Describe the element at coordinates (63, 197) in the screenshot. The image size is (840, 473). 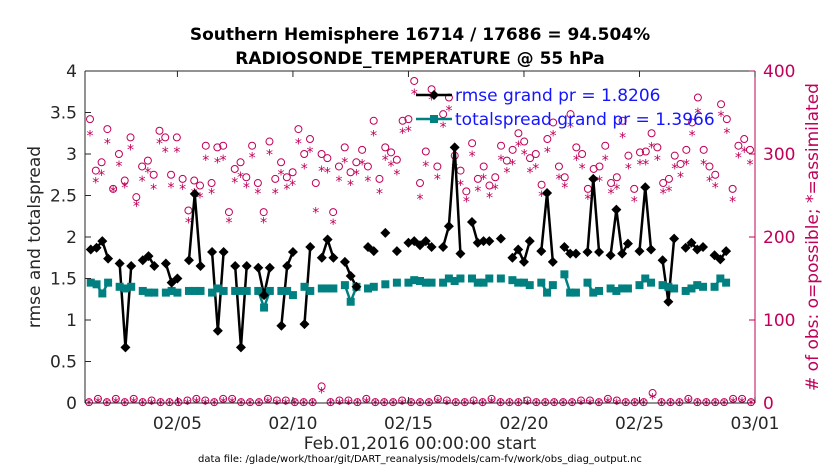
I see `y-tick-label: 2.5` at that location.